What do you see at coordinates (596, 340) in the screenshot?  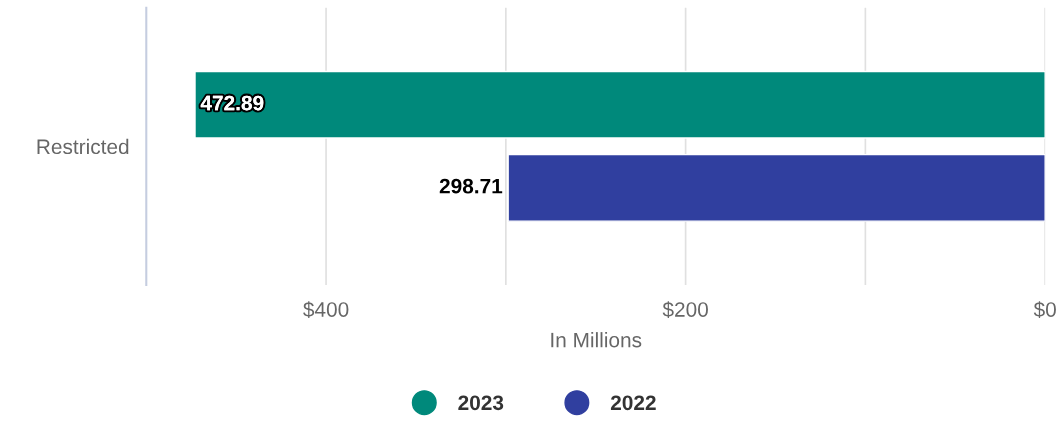 I see `x-axis-title: In Millions` at bounding box center [596, 340].